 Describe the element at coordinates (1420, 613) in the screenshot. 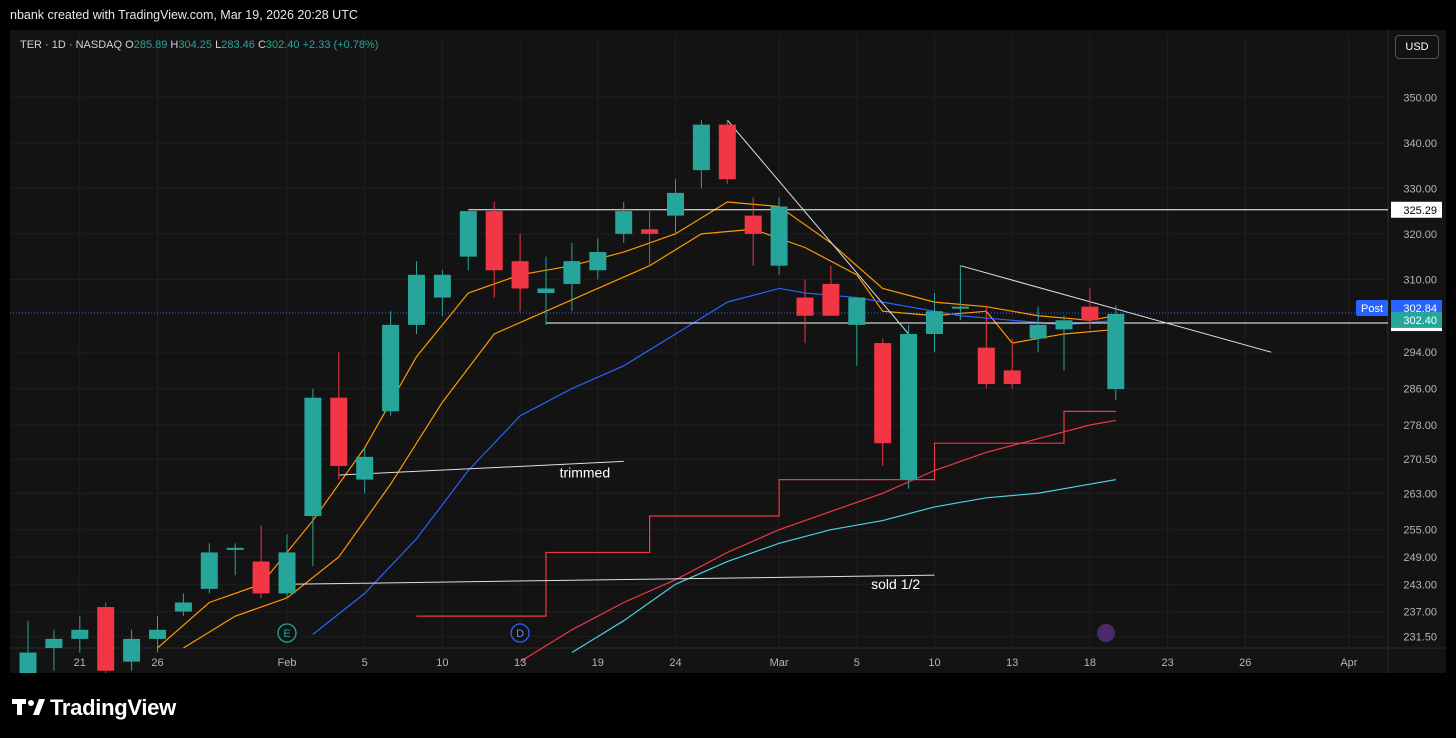

I see `price-tick-label: 237.00` at that location.